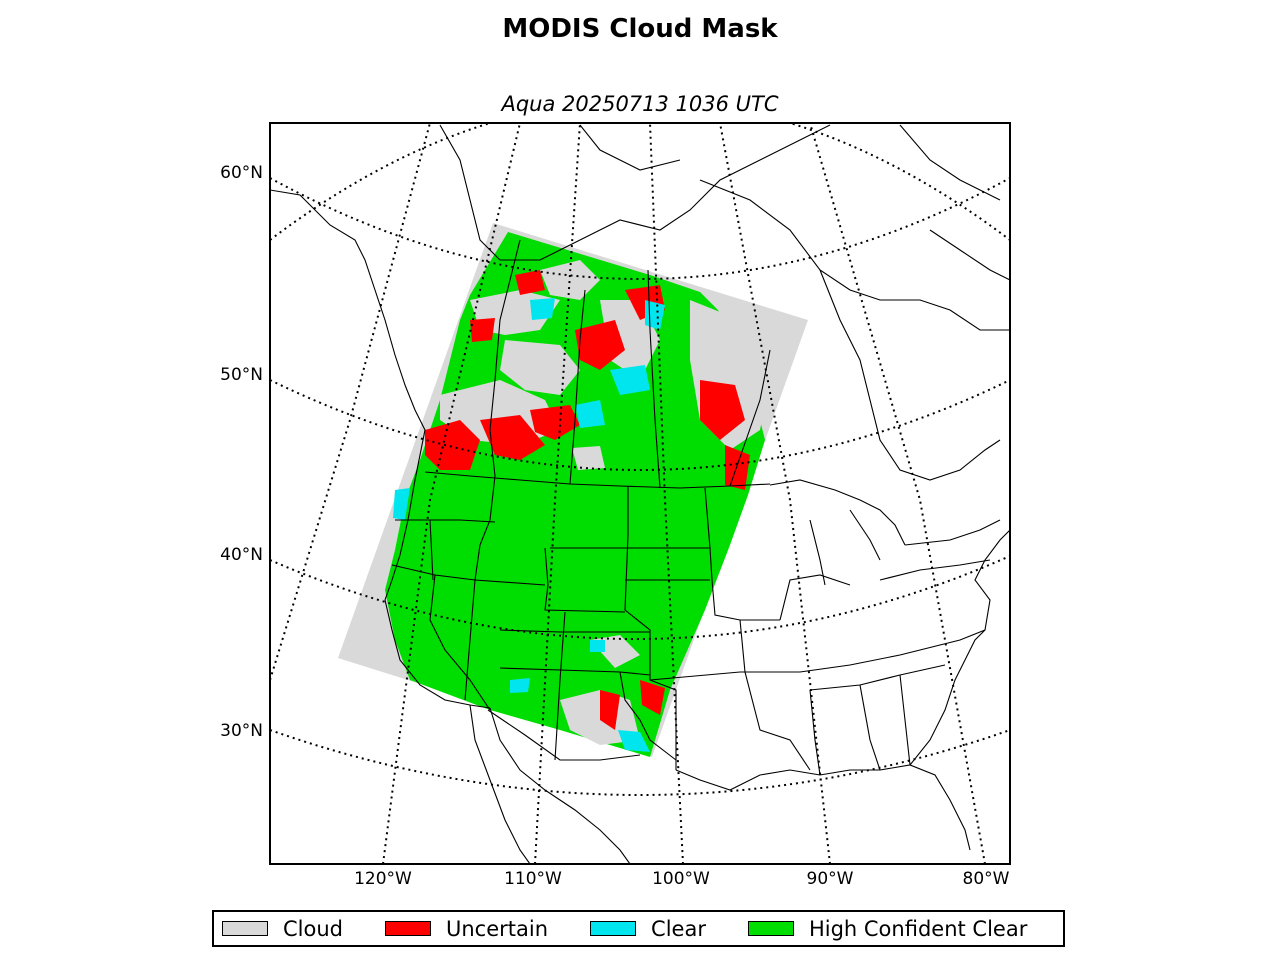  I want to click on legend-swatch-cloud, so click(245, 928).